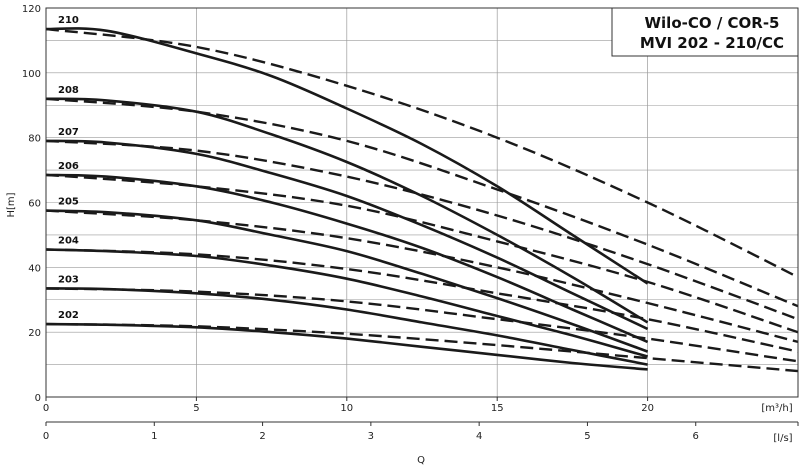  What do you see at coordinates (31, 74) in the screenshot?
I see `y-tick-label: 100` at bounding box center [31, 74].